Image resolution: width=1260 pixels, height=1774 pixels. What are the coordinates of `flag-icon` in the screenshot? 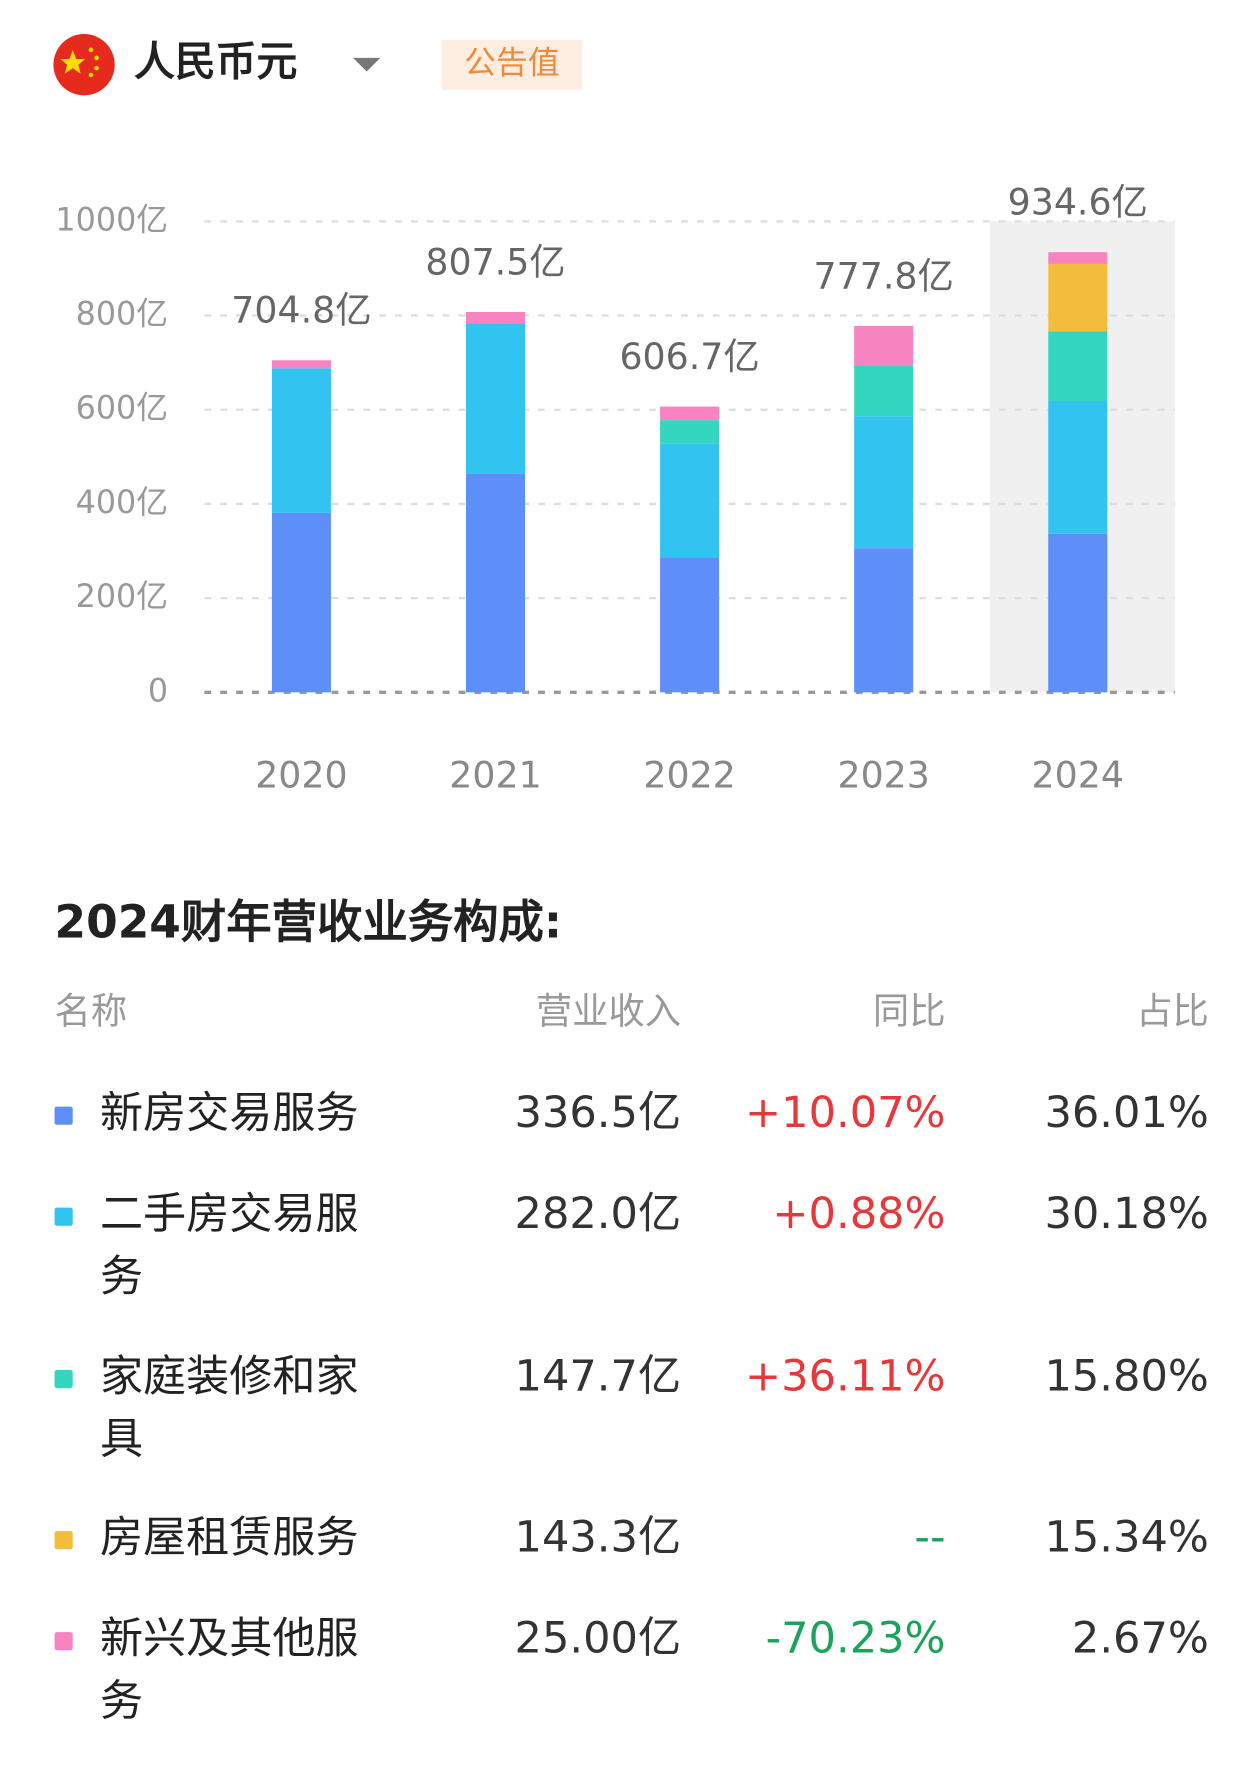 It's located at (84, 65).